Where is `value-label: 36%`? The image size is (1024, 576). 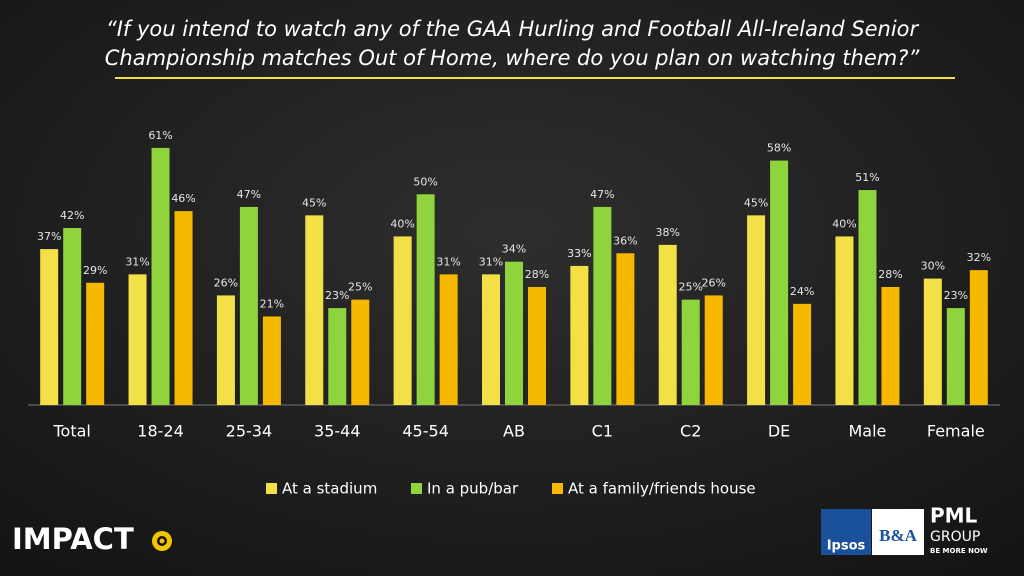 value-label: 36% is located at coordinates (625, 240).